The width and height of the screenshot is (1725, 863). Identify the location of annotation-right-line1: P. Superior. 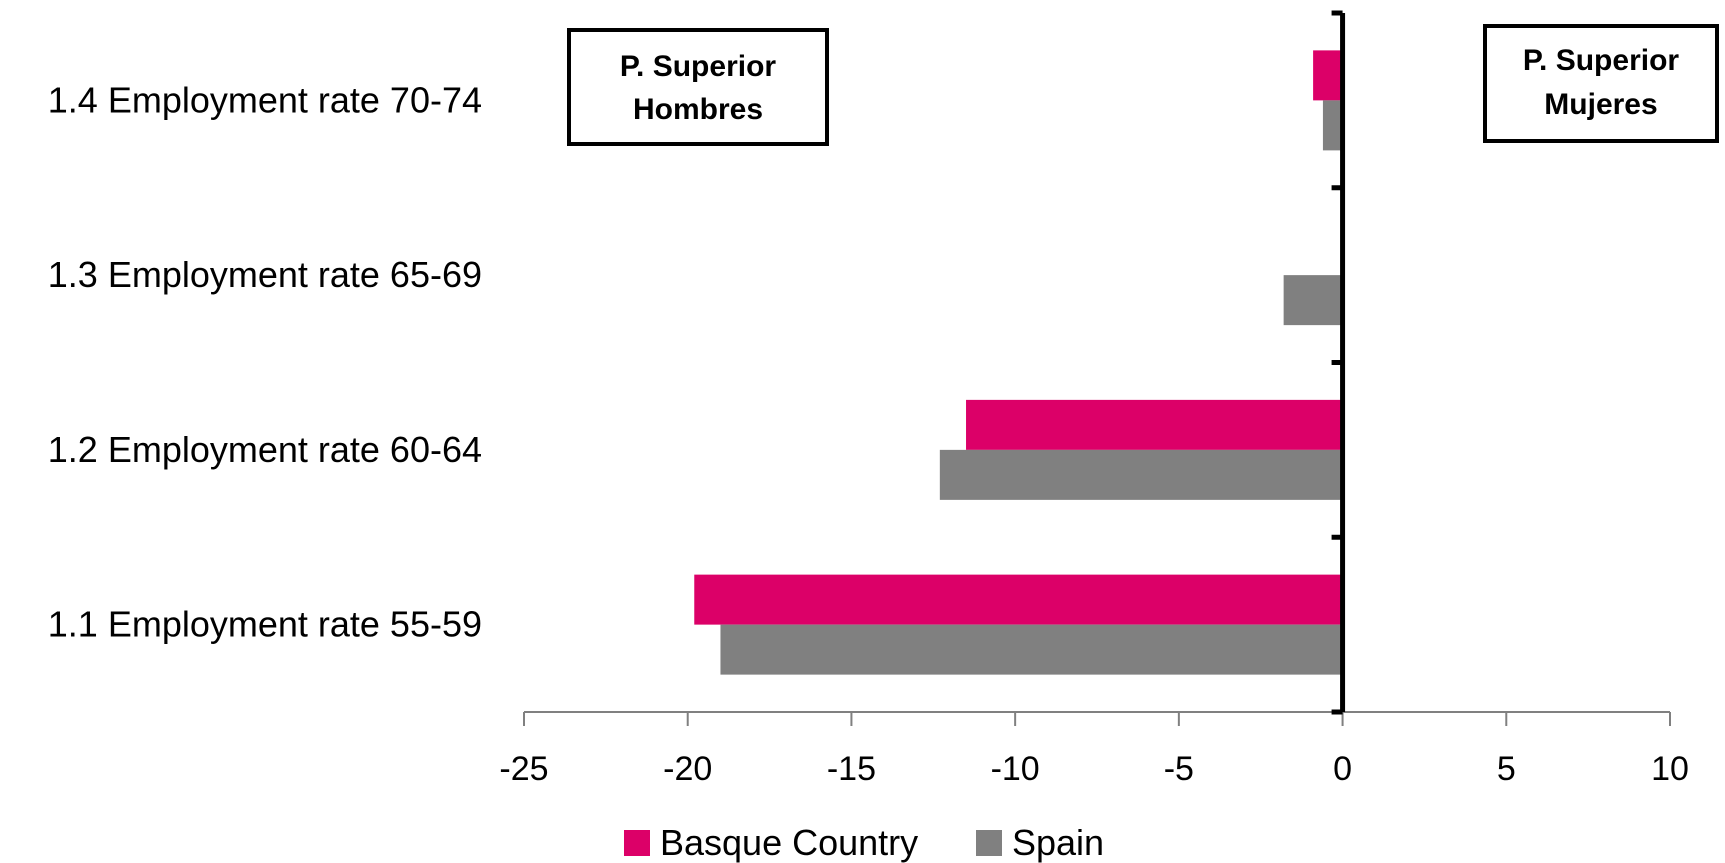
(1601, 60).